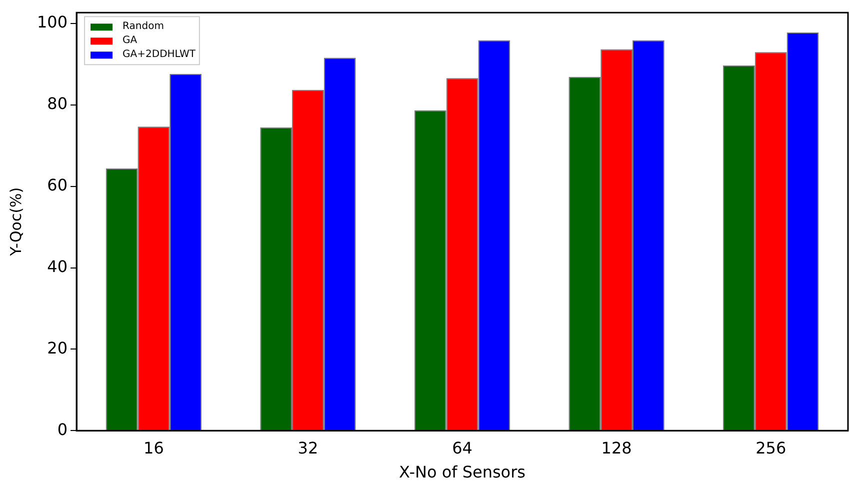  Describe the element at coordinates (15, 222) in the screenshot. I see `y-axis-title: Y-Qoc(%)` at that location.